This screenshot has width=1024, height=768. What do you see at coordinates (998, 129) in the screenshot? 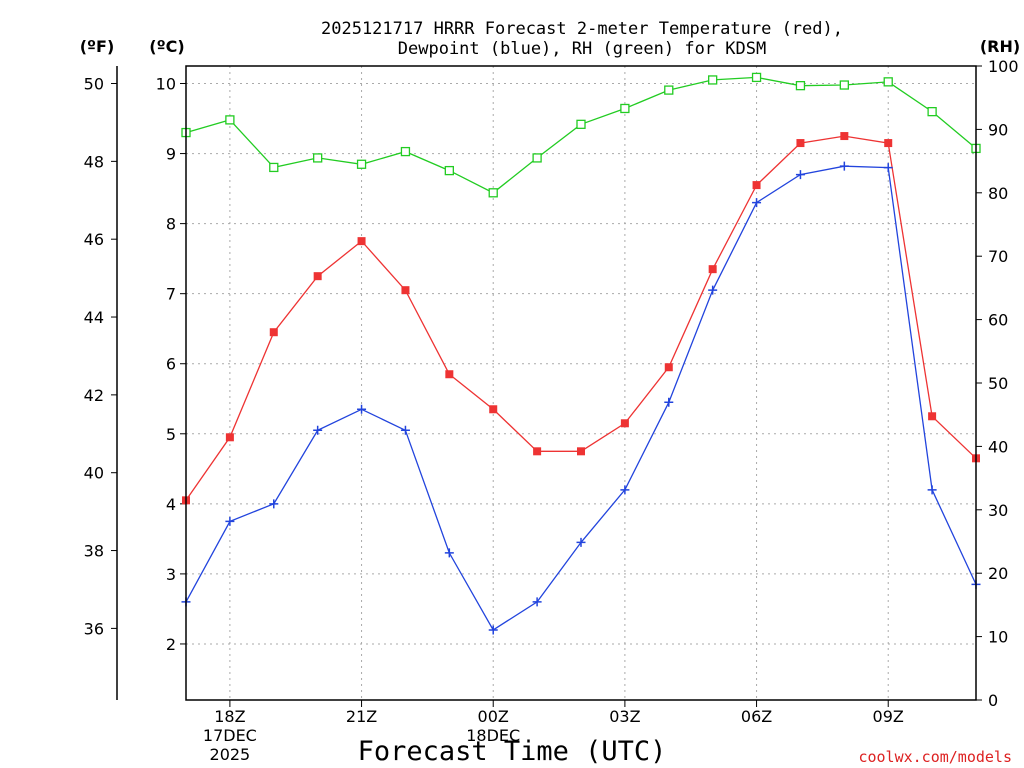
I see `rh-tick-label: 90` at bounding box center [998, 129].